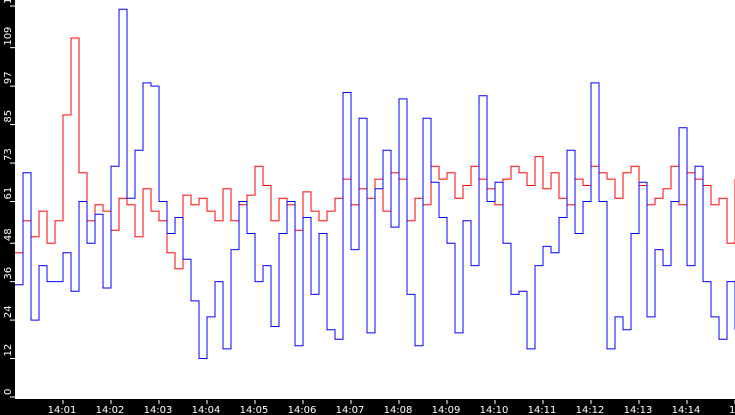 Image resolution: width=735 pixels, height=415 pixels. What do you see at coordinates (62, 410) in the screenshot?
I see `x-tick-label: 14:01` at bounding box center [62, 410].